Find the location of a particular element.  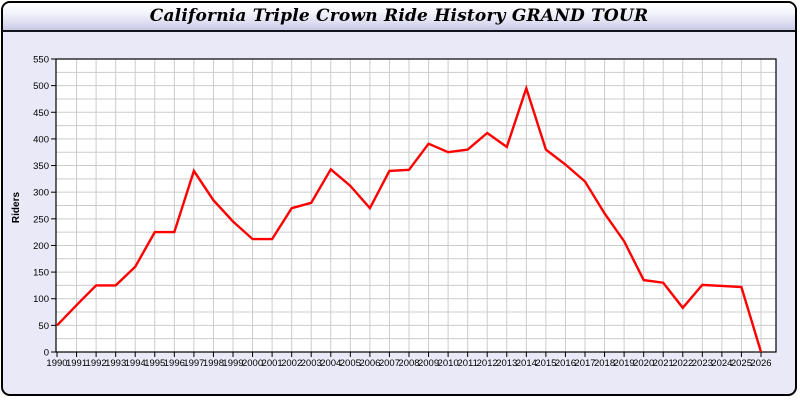

x-tick-label: 1992 is located at coordinates (96, 363).